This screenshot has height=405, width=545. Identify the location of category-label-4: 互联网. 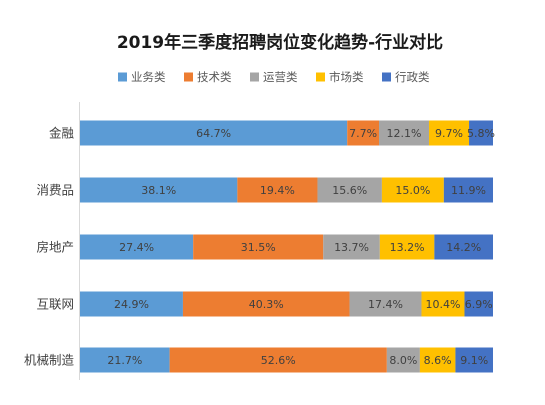
(55, 304).